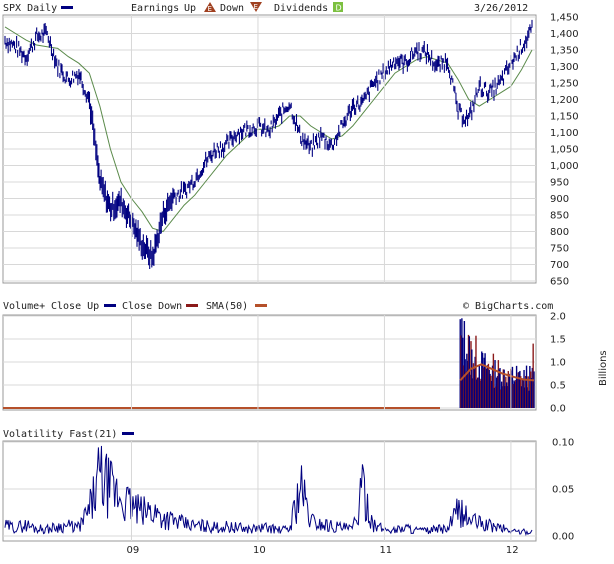  I want to click on chart-date: 3/26/2012, so click(501, 8).